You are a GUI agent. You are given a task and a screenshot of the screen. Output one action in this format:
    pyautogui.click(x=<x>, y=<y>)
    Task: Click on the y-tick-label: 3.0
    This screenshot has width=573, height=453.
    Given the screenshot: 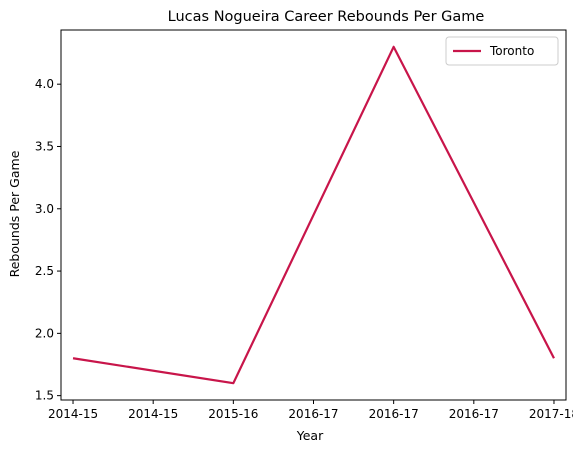 What is the action you would take?
    pyautogui.click(x=44, y=209)
    